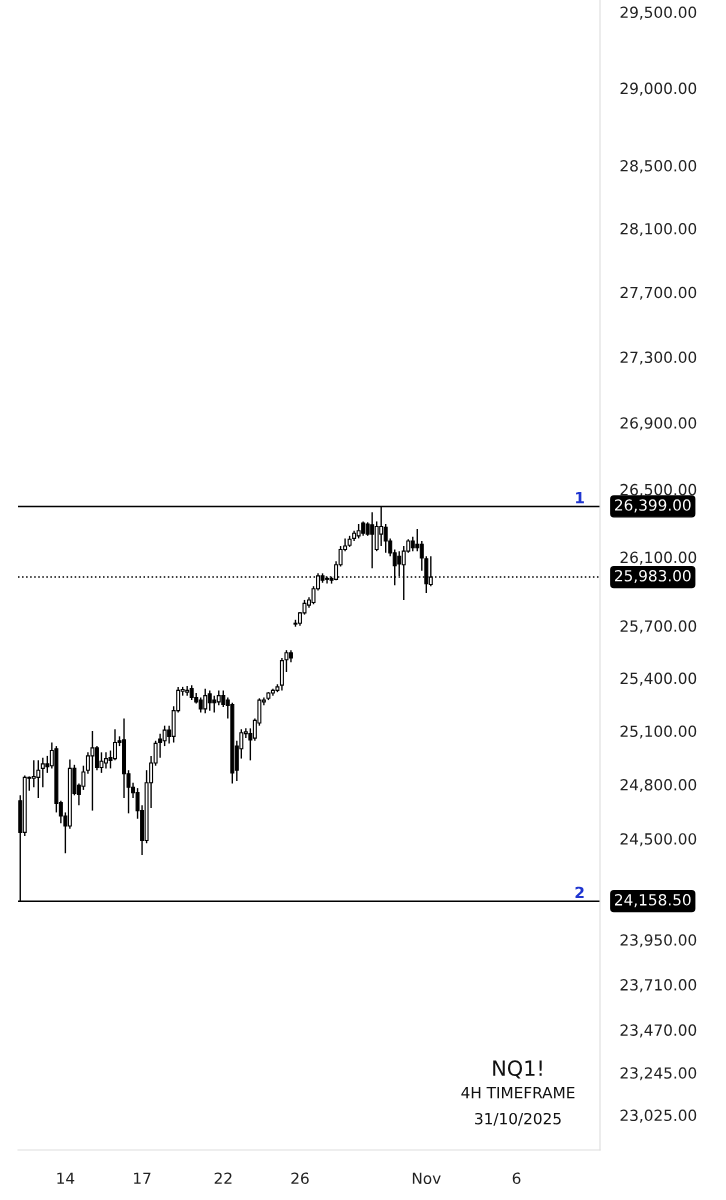 Image resolution: width=726 pixels, height=1200 pixels. What do you see at coordinates (517, 1069) in the screenshot?
I see `annotation: NQ1!` at bounding box center [517, 1069].